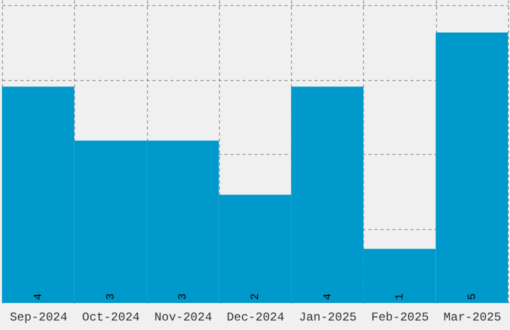  Describe the element at coordinates (400, 317) in the screenshot. I see `x-tick-label: Feb-2025` at that location.